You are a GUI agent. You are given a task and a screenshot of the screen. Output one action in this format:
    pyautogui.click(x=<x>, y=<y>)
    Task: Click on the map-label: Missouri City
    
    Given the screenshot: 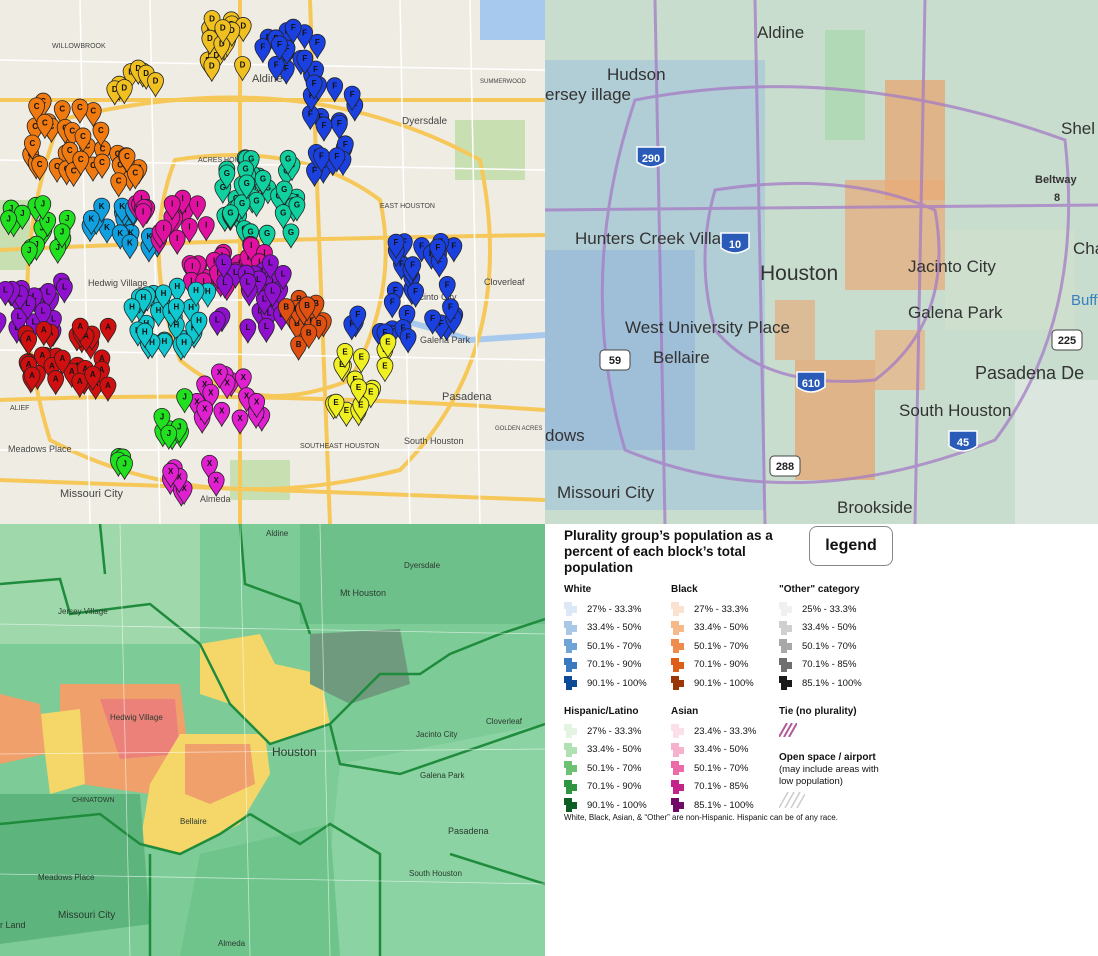 What is the action you would take?
    pyautogui.click(x=91, y=494)
    